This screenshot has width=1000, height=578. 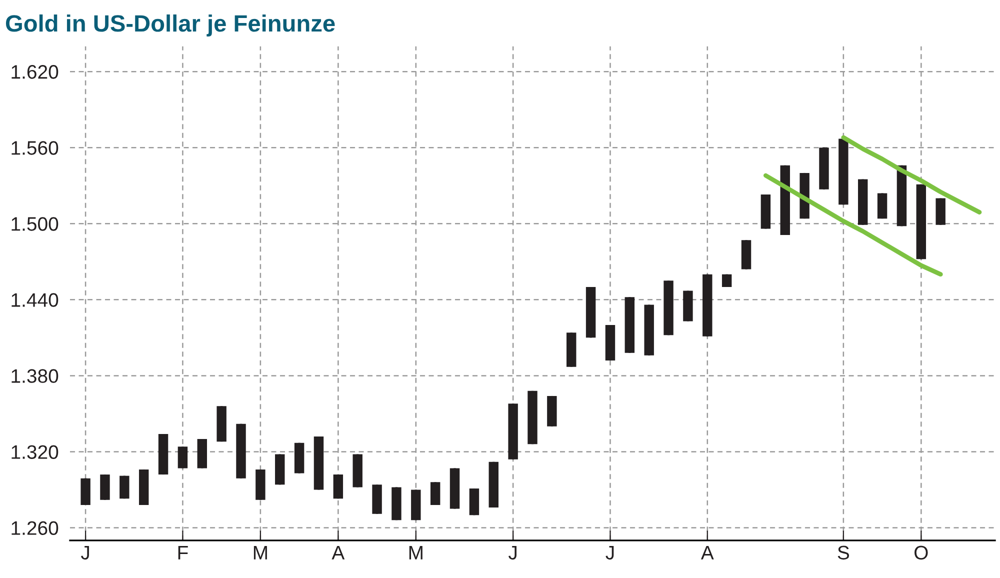 What do you see at coordinates (35, 148) in the screenshot?
I see `y-tick-label: 1.560` at bounding box center [35, 148].